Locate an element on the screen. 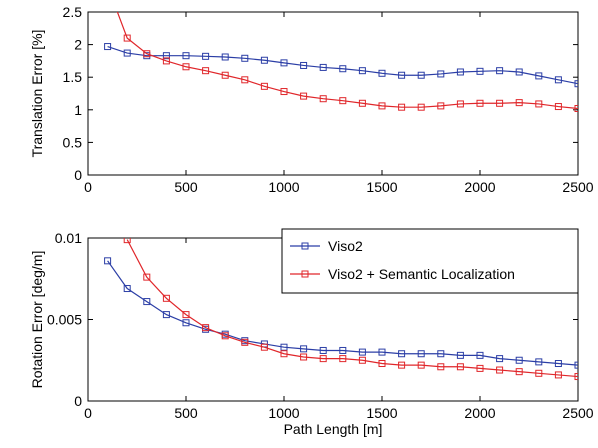 The width and height of the screenshot is (598, 448). y-tick-label: 2.5 is located at coordinates (73, 12).